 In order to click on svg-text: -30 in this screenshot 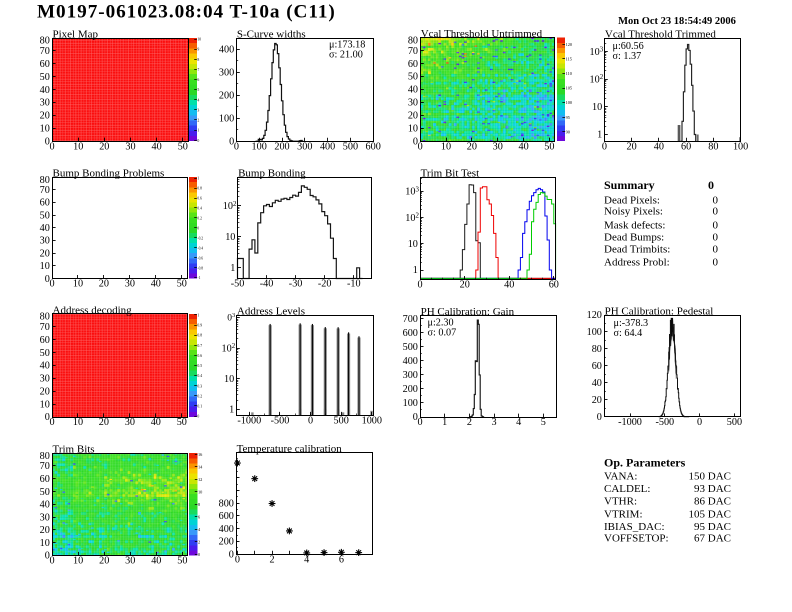, I will do `click(296, 284)`.